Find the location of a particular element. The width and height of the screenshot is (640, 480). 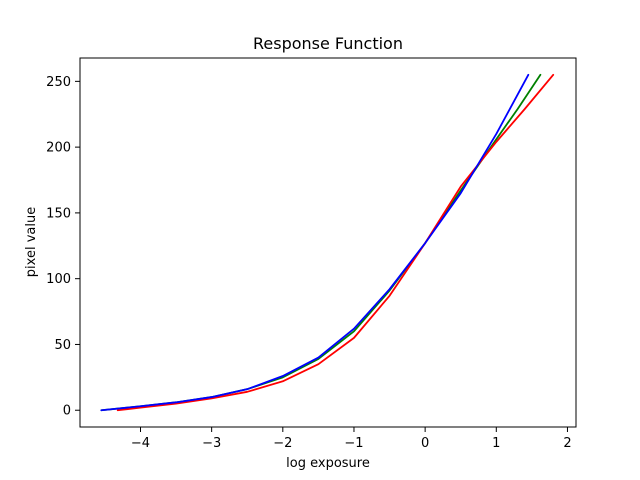

y-axis-label: pixel value is located at coordinates (31, 242).